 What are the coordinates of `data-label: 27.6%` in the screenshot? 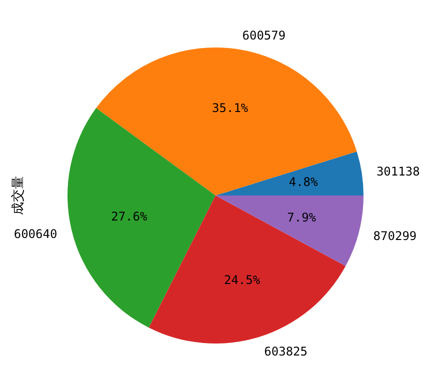 It's located at (129, 216).